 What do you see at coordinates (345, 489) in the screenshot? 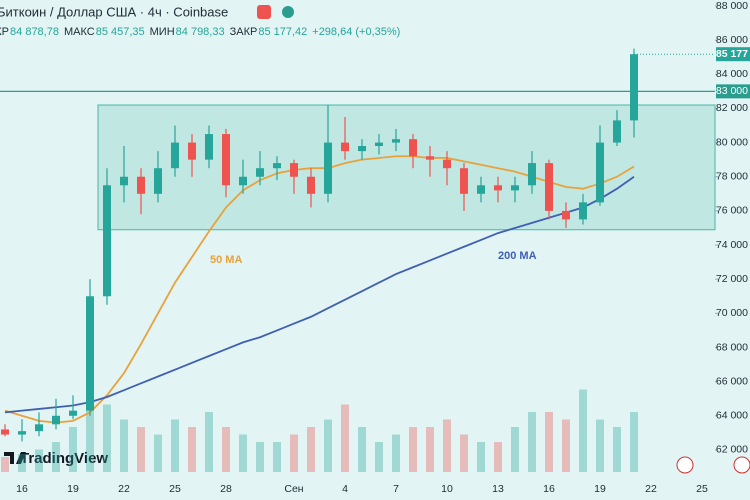
I see `x-tick-label: 4` at bounding box center [345, 489].